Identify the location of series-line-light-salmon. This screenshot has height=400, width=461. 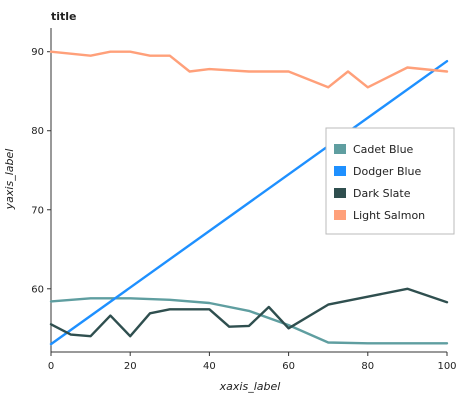
(249, 69).